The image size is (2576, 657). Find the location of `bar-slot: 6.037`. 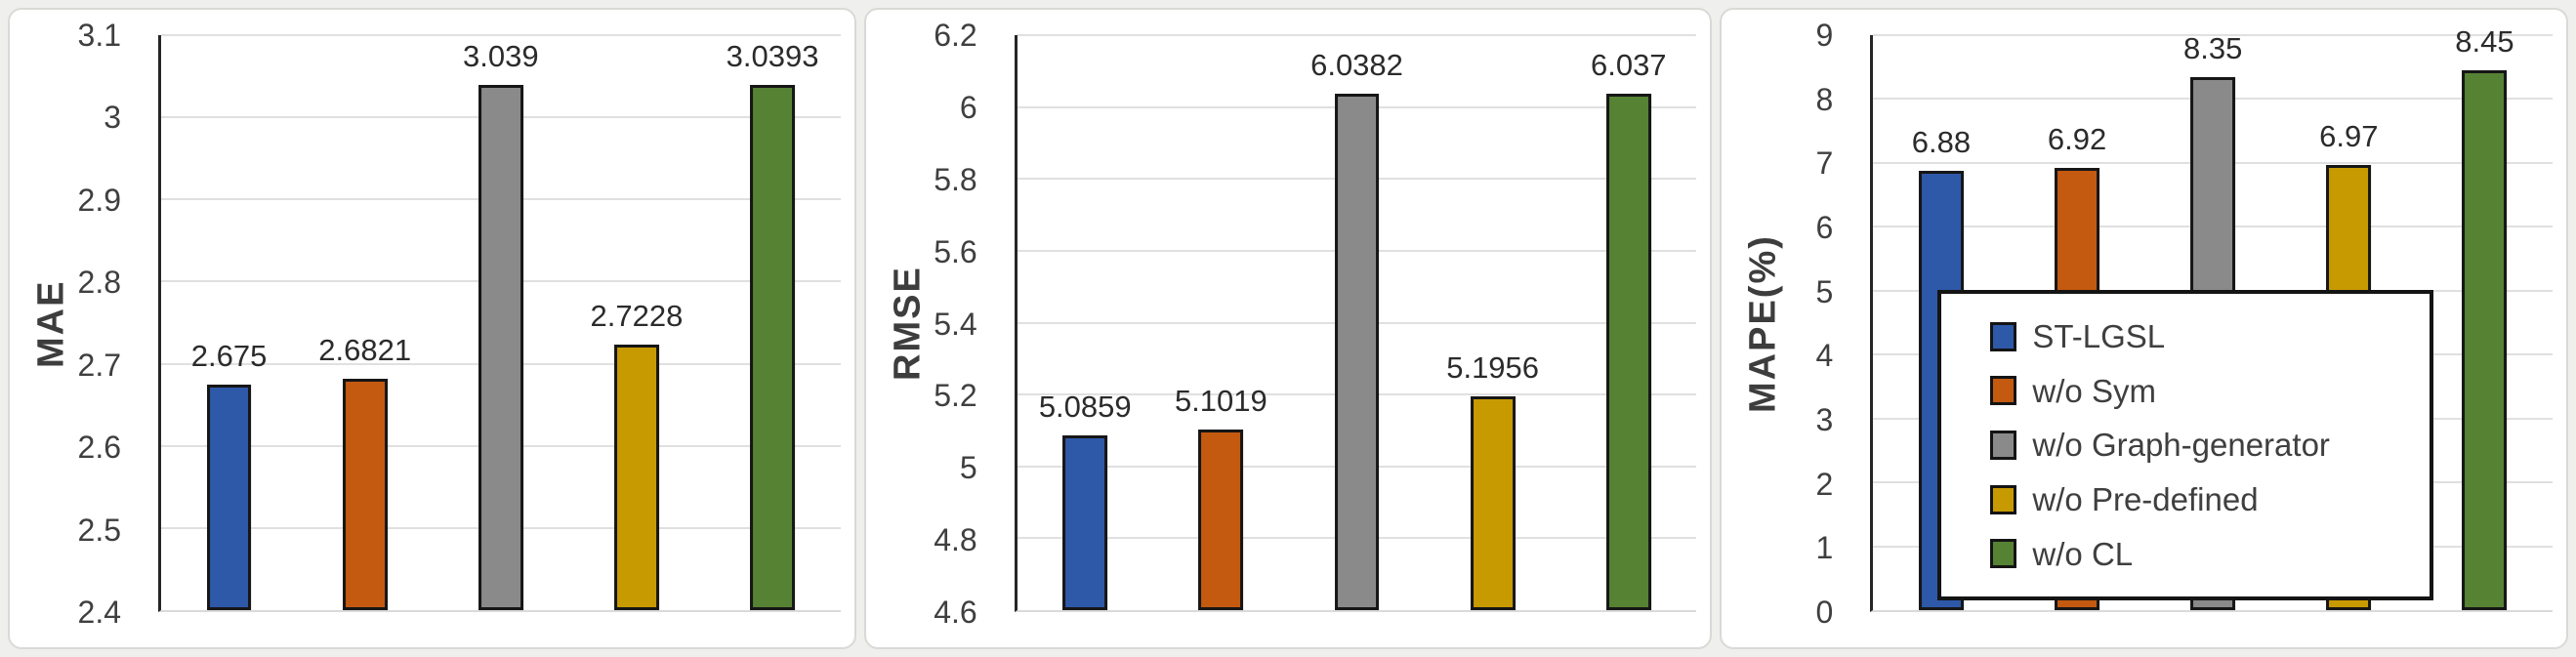

bar-slot: 6.037 is located at coordinates (1628, 322).